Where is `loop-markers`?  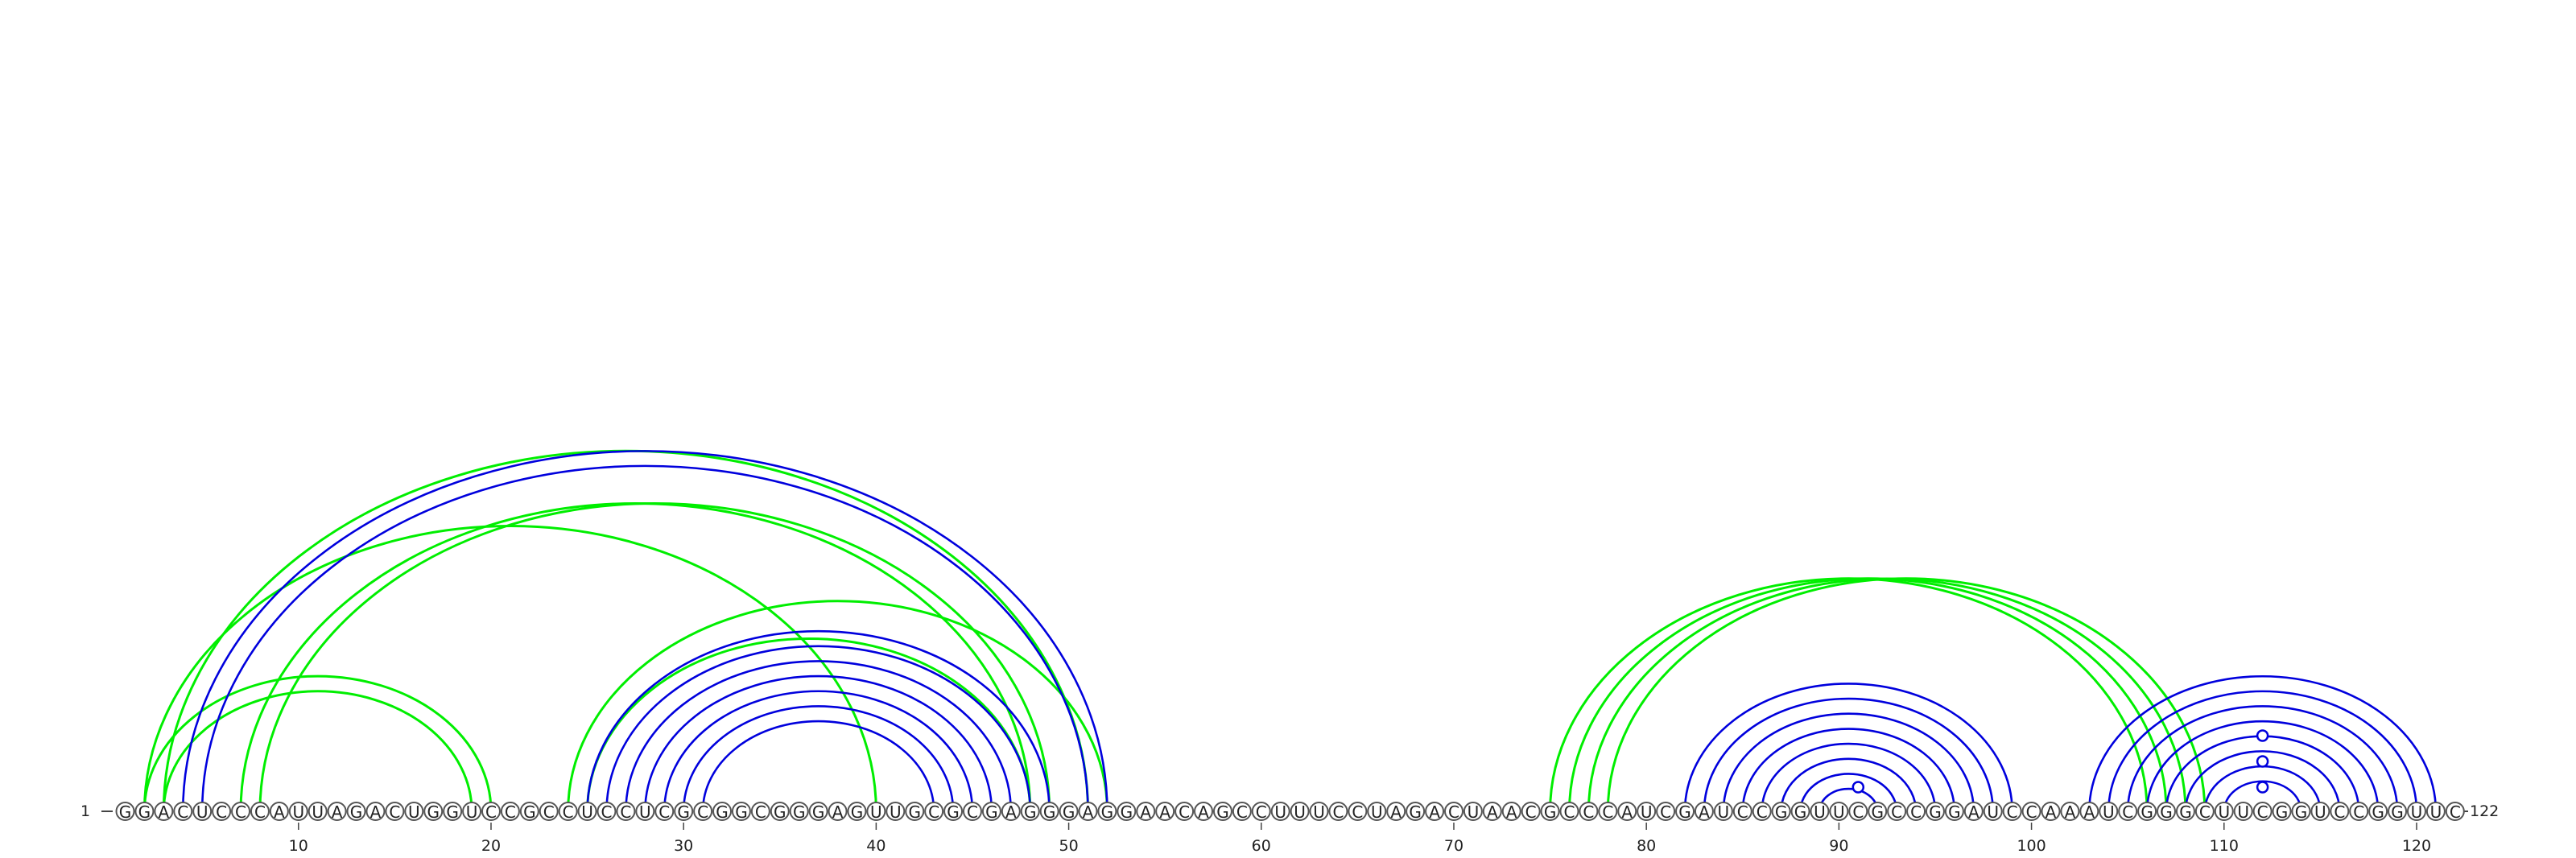
loop-markers is located at coordinates (2060, 762).